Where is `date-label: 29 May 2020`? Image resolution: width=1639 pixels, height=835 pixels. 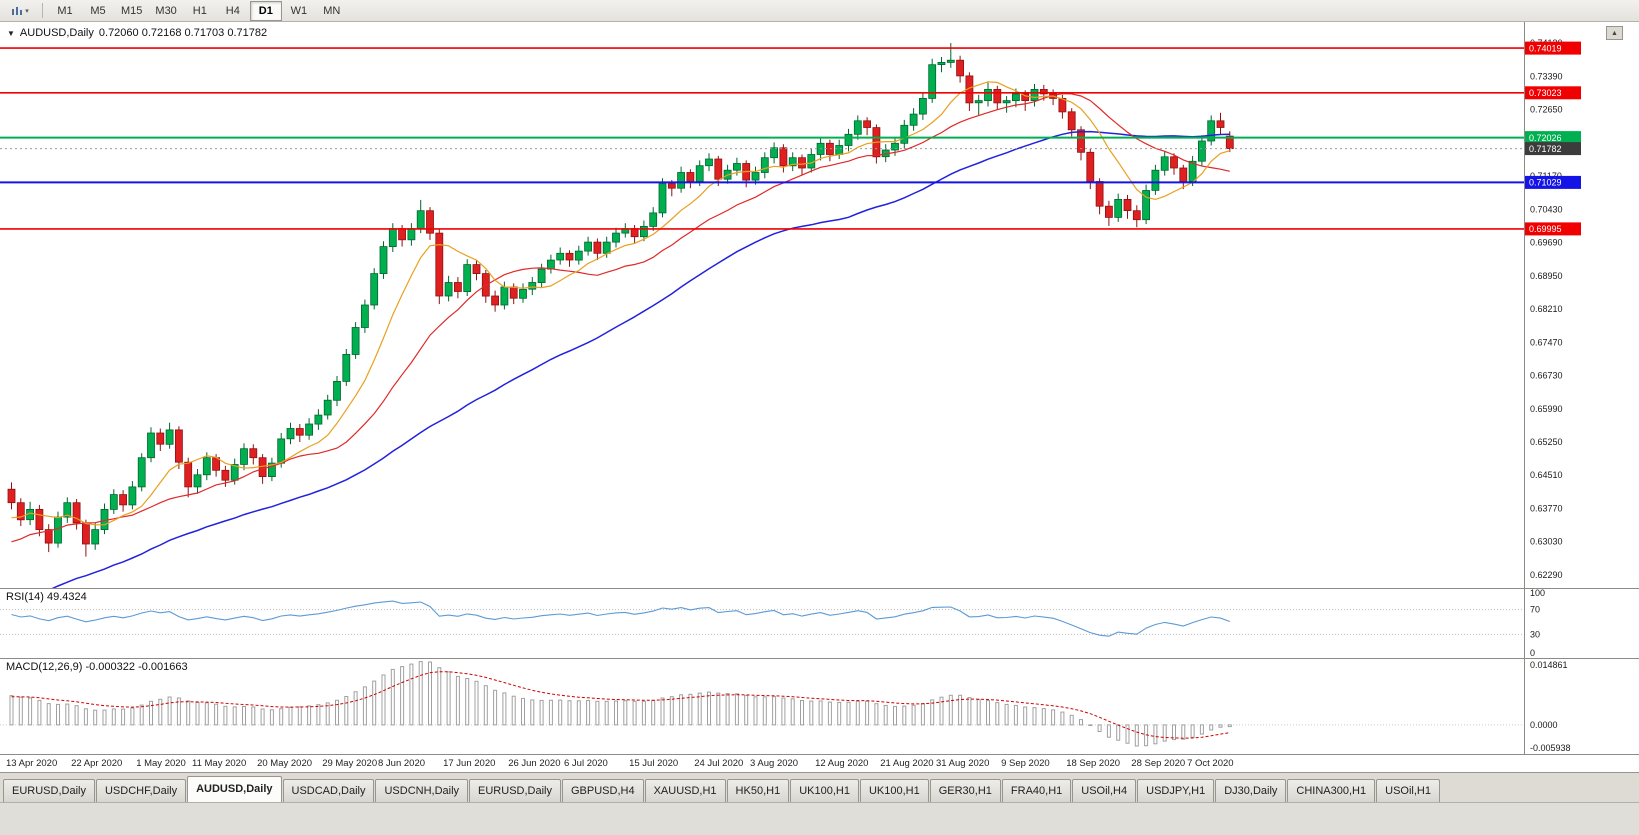
date-label: 29 May 2020 is located at coordinates (350, 763).